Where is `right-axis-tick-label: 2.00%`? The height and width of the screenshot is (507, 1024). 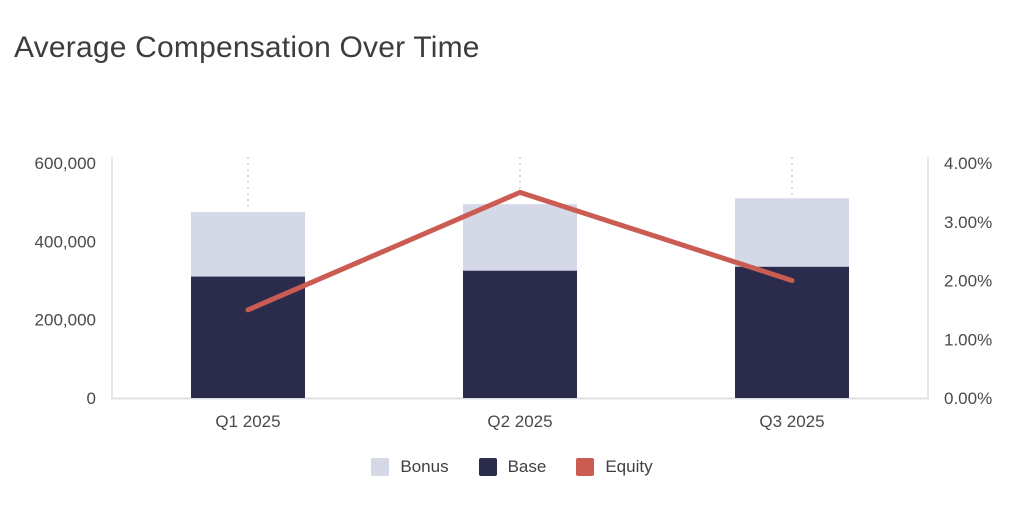 right-axis-tick-label: 2.00% is located at coordinates (968, 281).